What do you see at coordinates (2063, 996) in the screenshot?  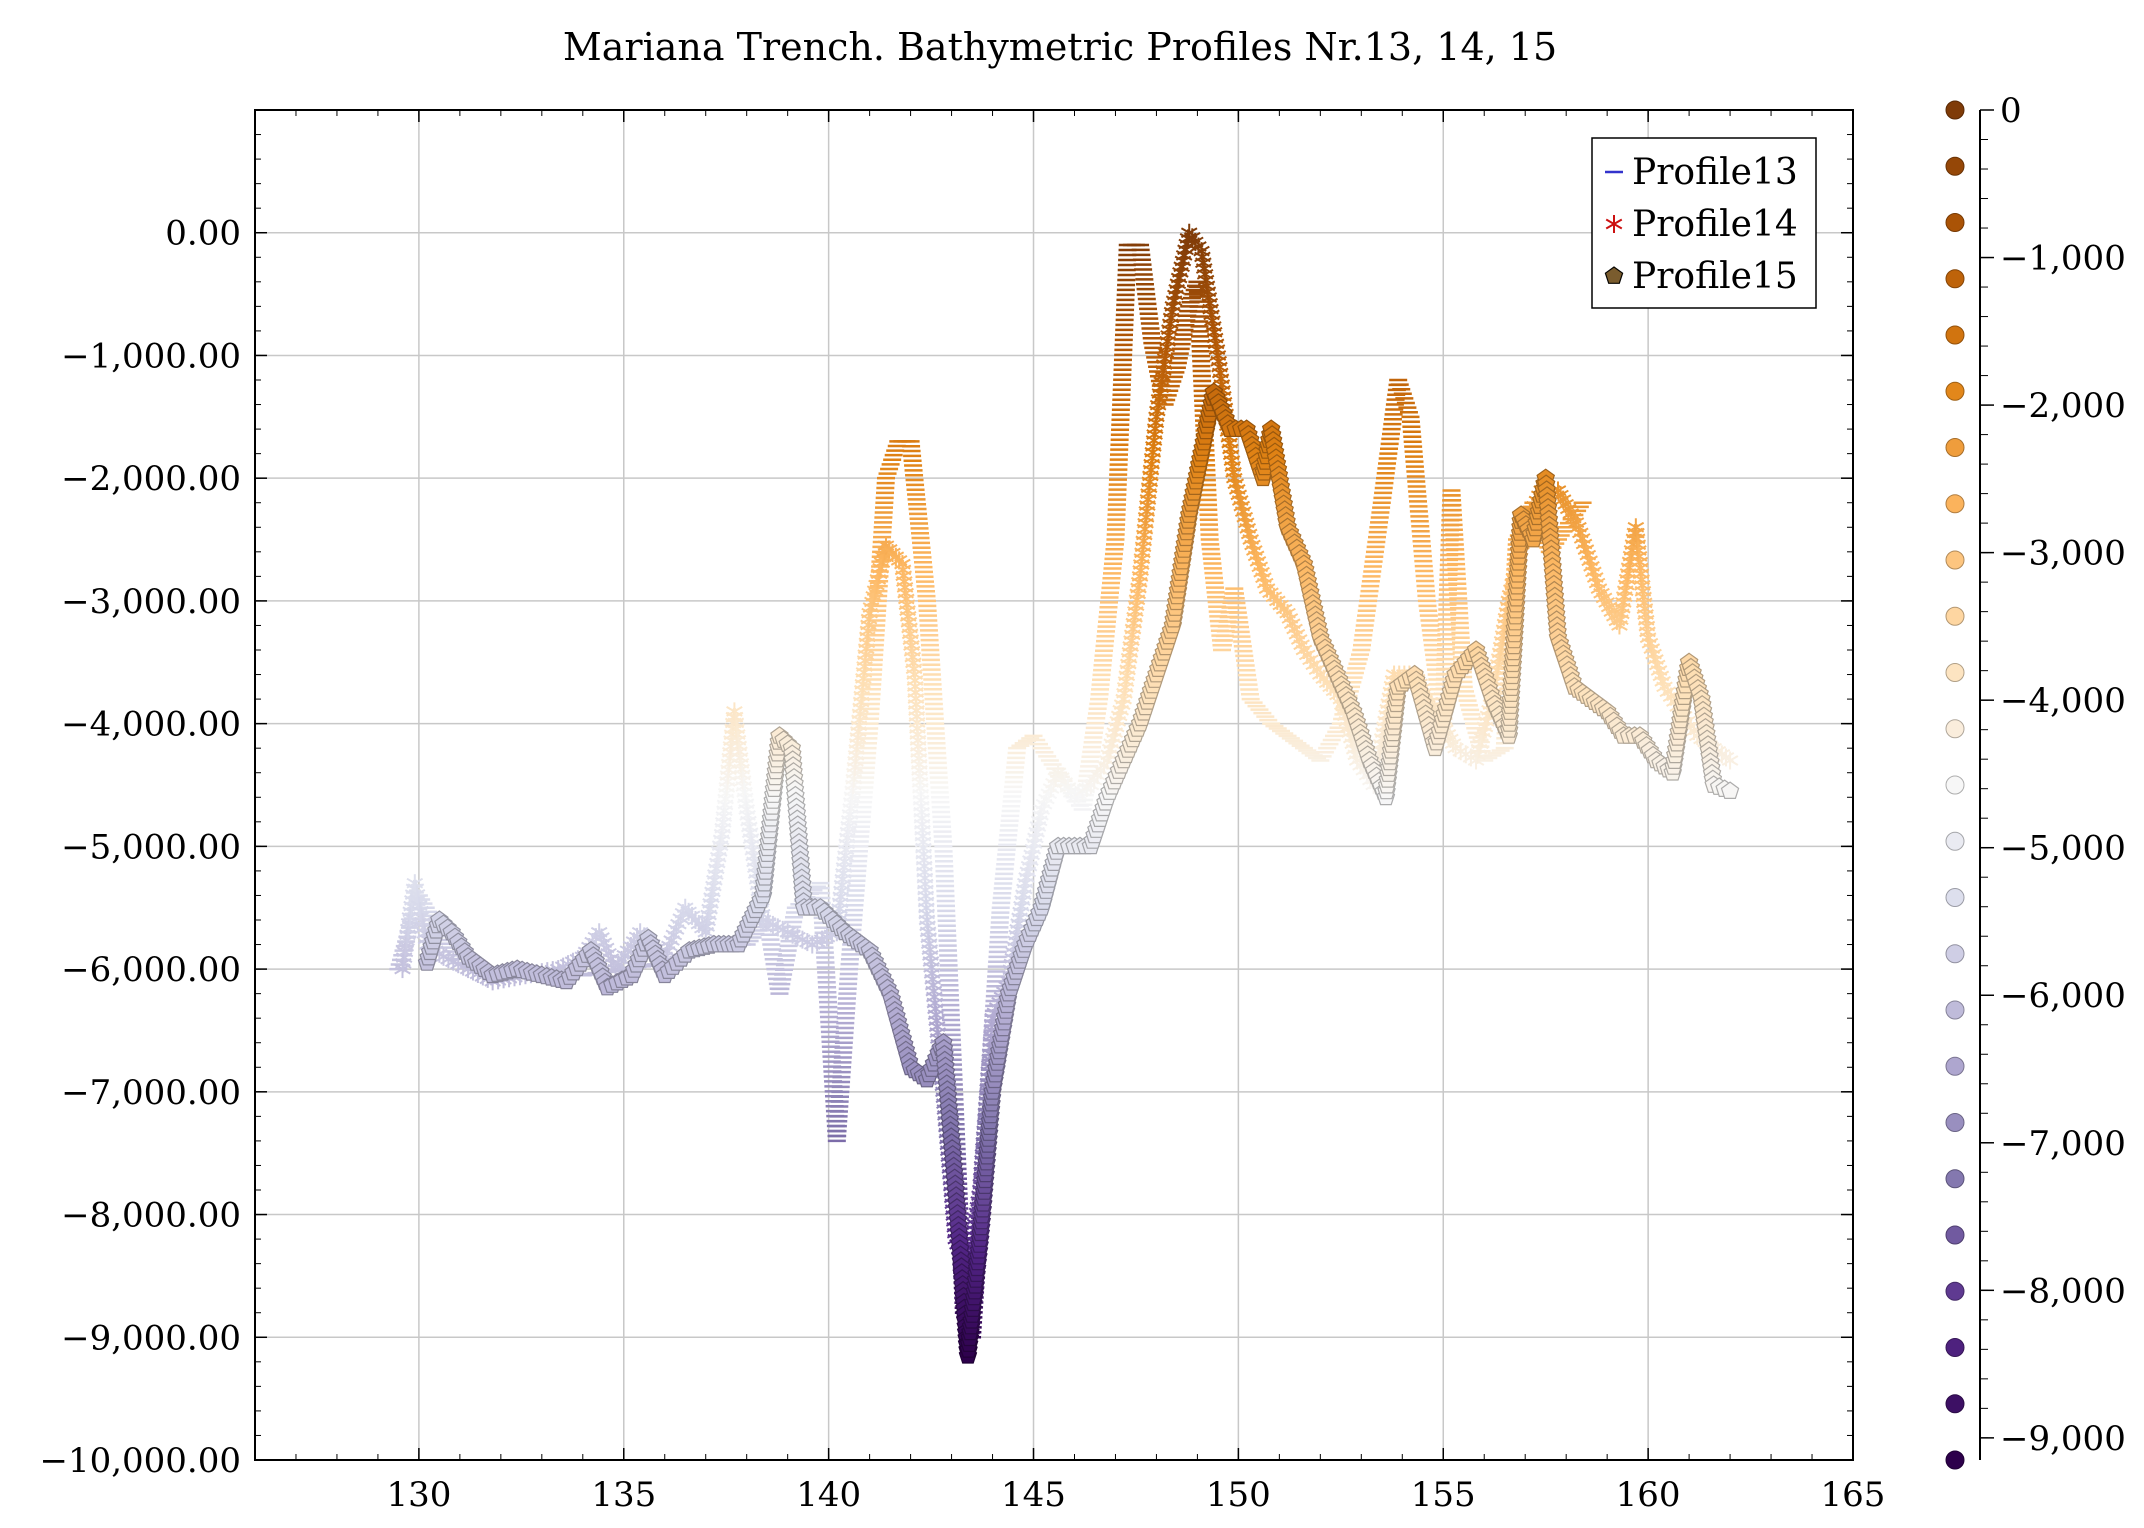 I see `colorbar-tick-label: −6,000` at bounding box center [2063, 996].